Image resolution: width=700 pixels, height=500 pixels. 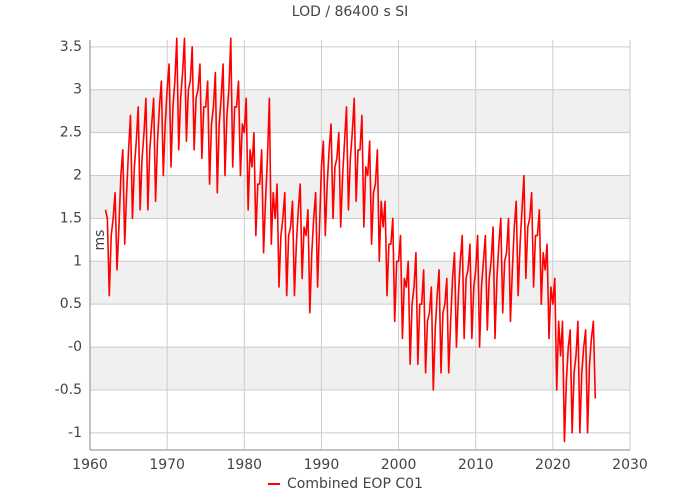 What do you see at coordinates (71, 304) in the screenshot?
I see `y-tick-label: 0.5` at bounding box center [71, 304].